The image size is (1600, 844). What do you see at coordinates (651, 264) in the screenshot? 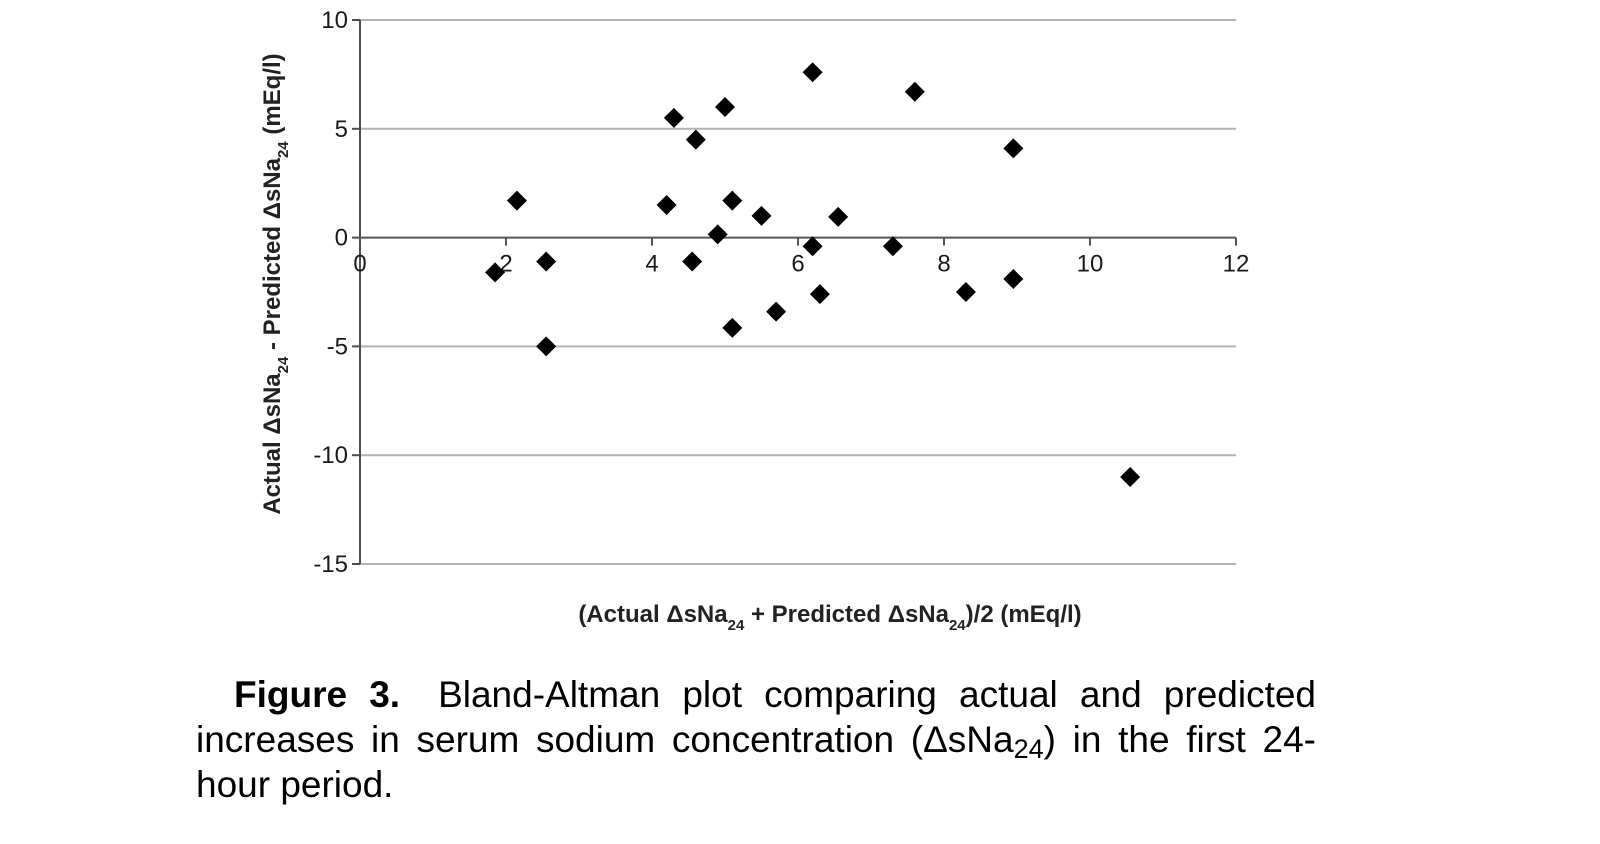
I see `x-tick-label-4: 4` at bounding box center [651, 264].